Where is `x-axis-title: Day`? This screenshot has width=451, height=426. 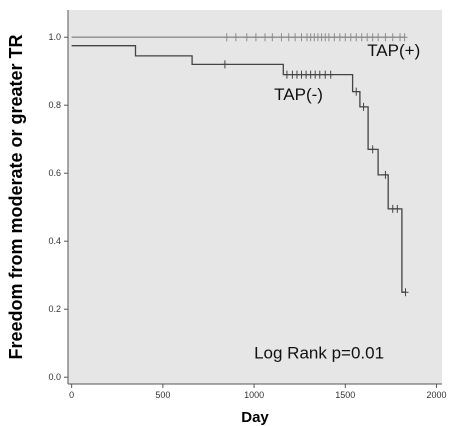 x-axis-title: Day is located at coordinates (255, 417).